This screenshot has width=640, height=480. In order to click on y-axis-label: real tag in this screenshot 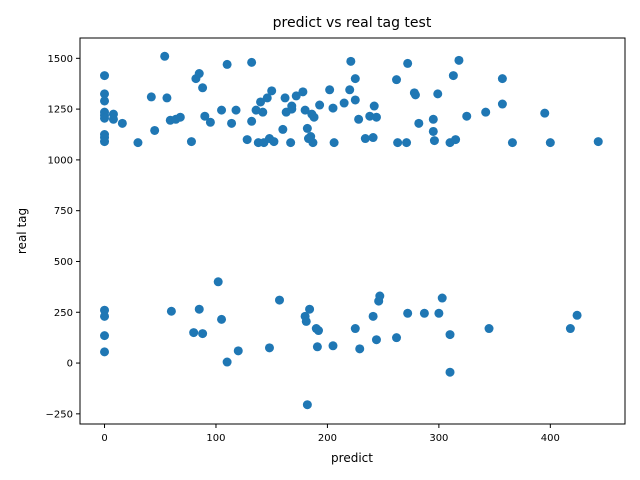, I will do `click(22, 231)`.